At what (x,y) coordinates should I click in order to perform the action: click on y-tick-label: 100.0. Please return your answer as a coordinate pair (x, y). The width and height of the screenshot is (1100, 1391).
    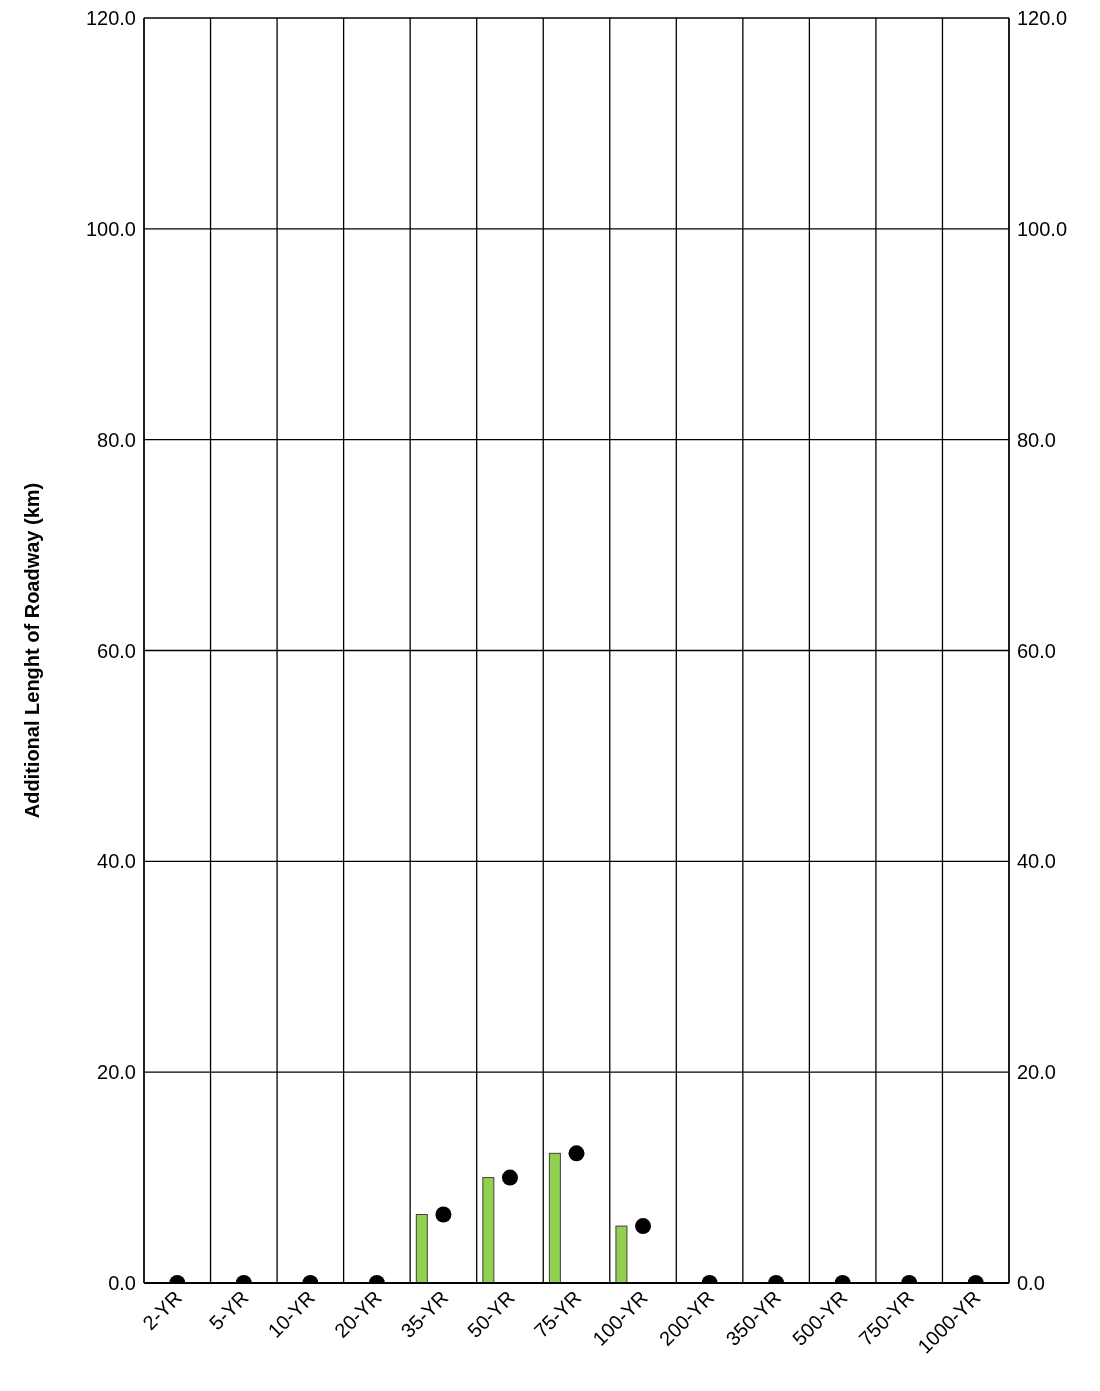
    Looking at the image, I should click on (110, 228).